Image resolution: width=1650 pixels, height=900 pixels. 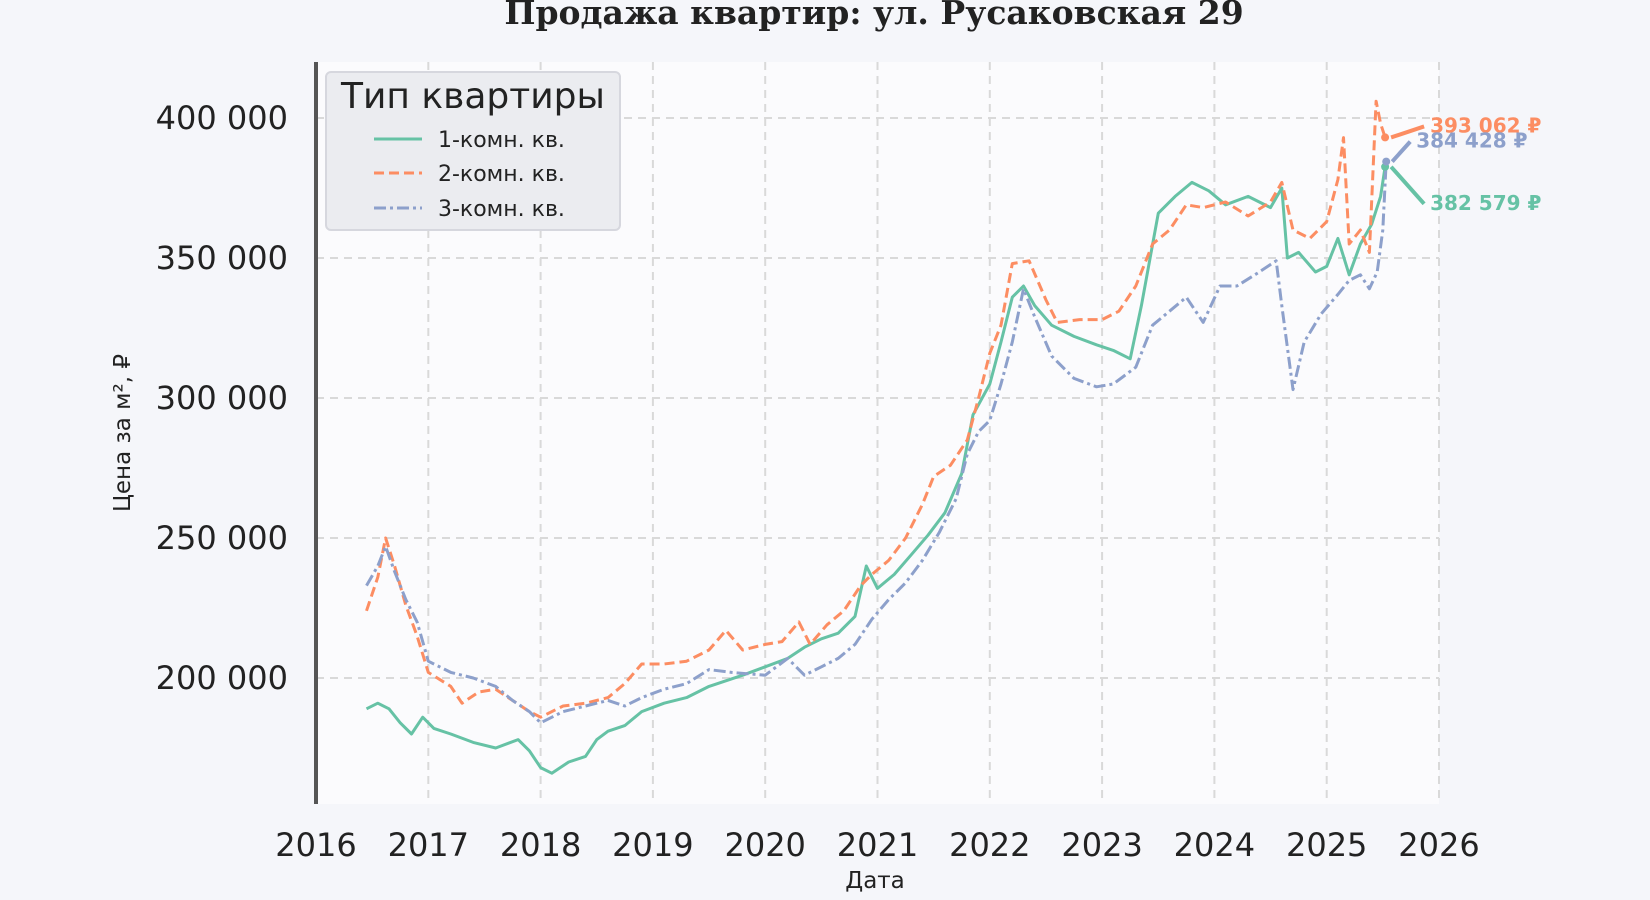 I want to click on x-tick-label: 2021, so click(x=877, y=845).